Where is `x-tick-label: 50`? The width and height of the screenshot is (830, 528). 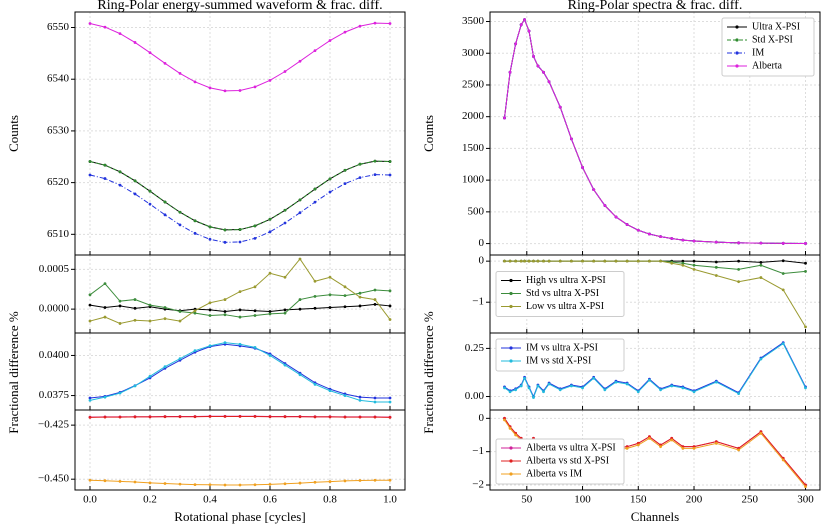 x-tick-label: 50 is located at coordinates (527, 500).